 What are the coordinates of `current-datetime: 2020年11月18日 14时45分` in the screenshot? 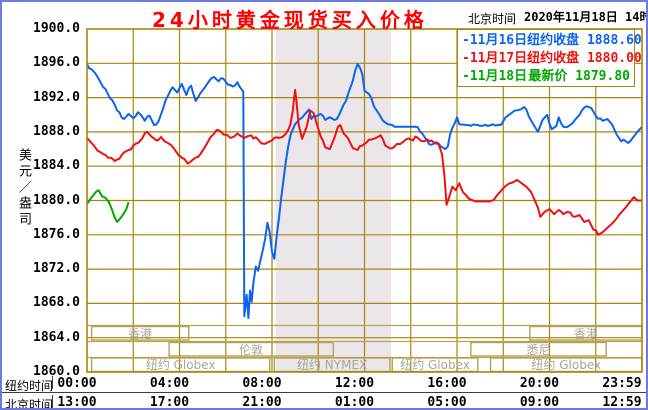 It's located at (585, 17).